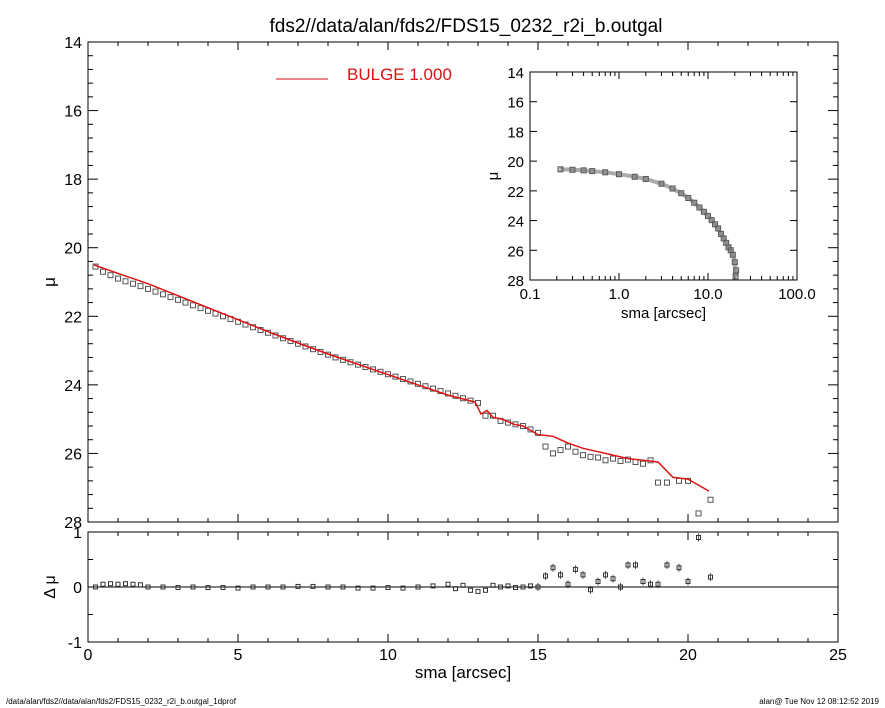 The image size is (885, 708). What do you see at coordinates (73, 249) in the screenshot?
I see `main-y-tick-label: 20` at bounding box center [73, 249].